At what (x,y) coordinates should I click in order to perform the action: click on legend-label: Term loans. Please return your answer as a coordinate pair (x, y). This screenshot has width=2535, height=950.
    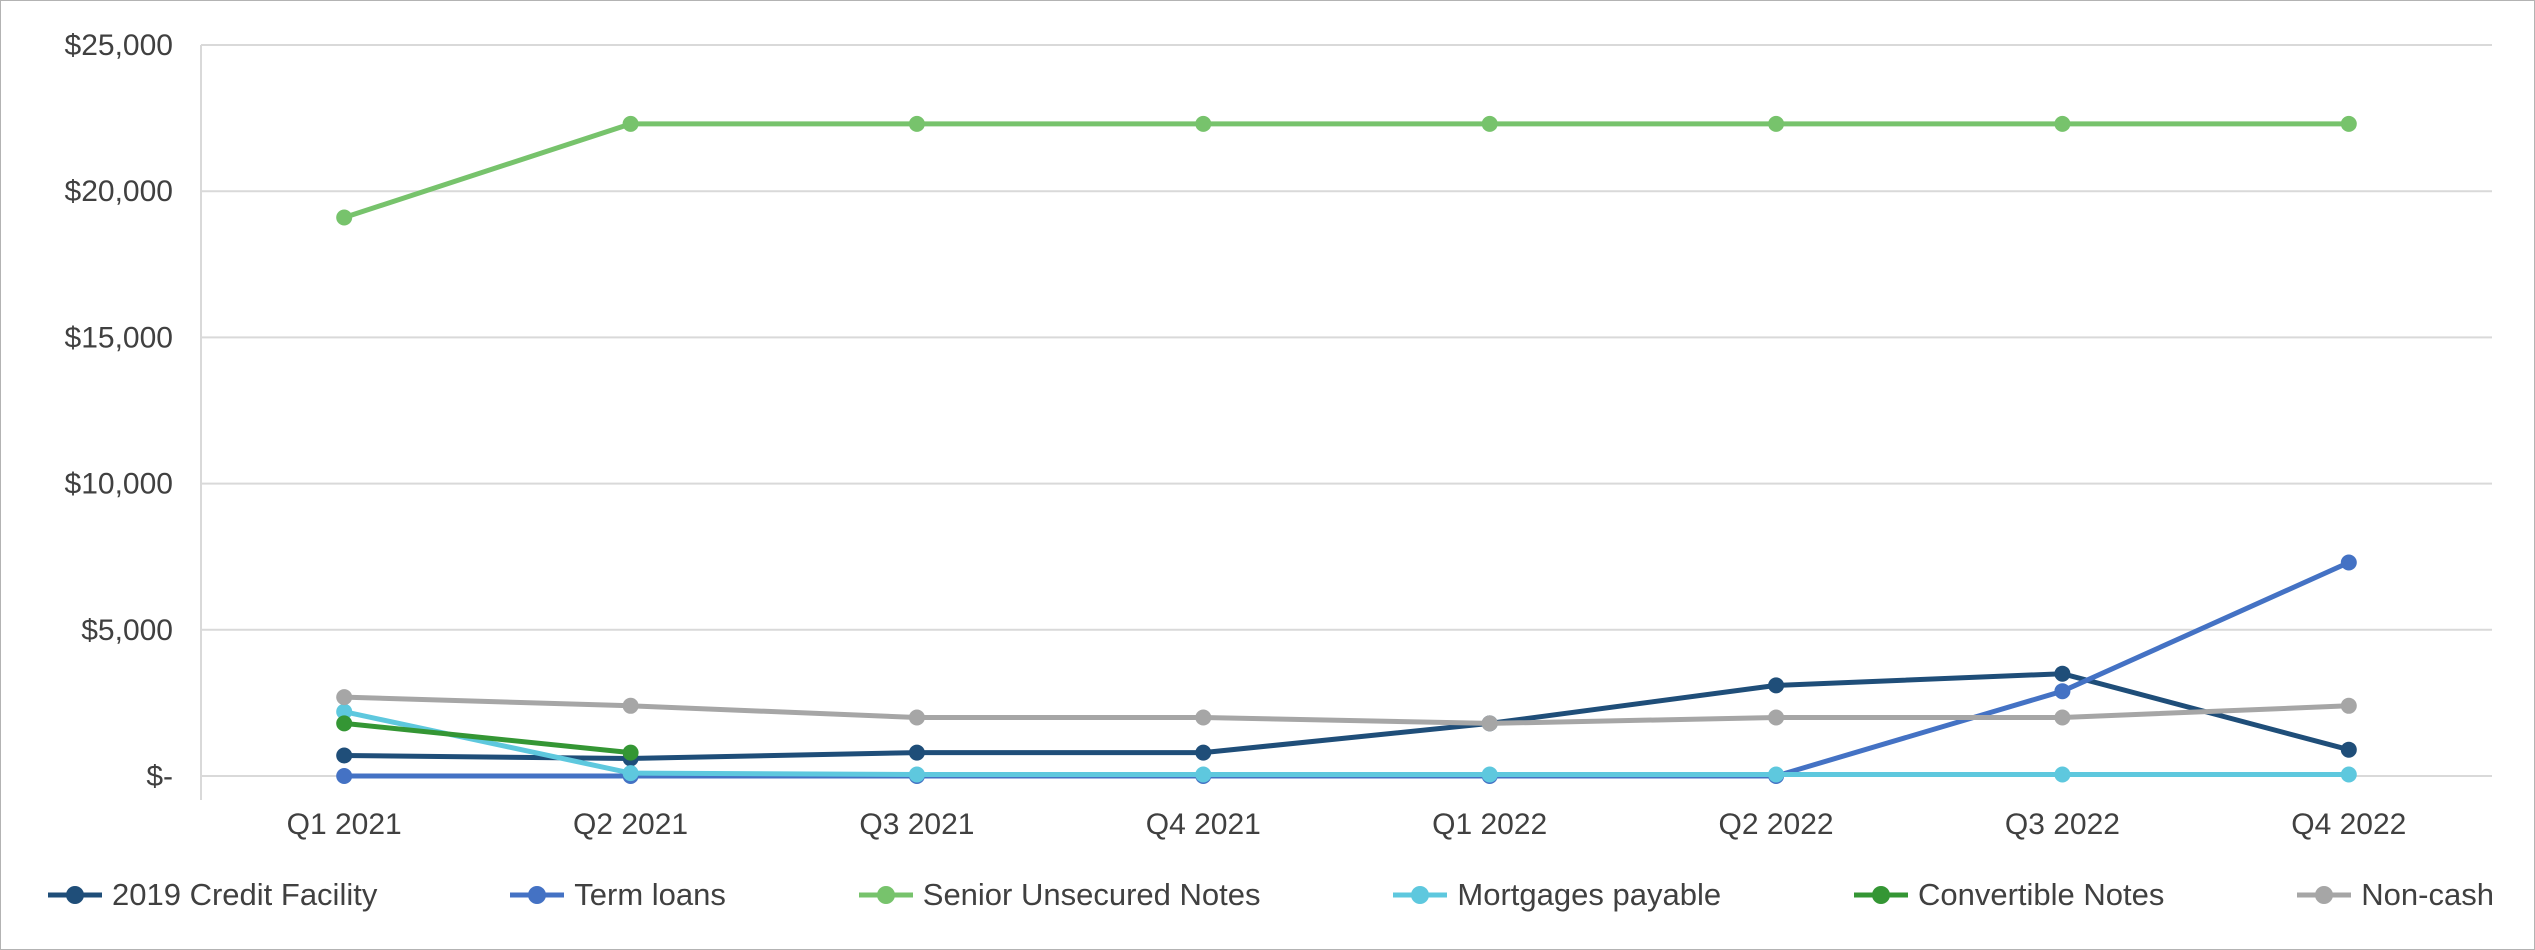
    Looking at the image, I should click on (650, 894).